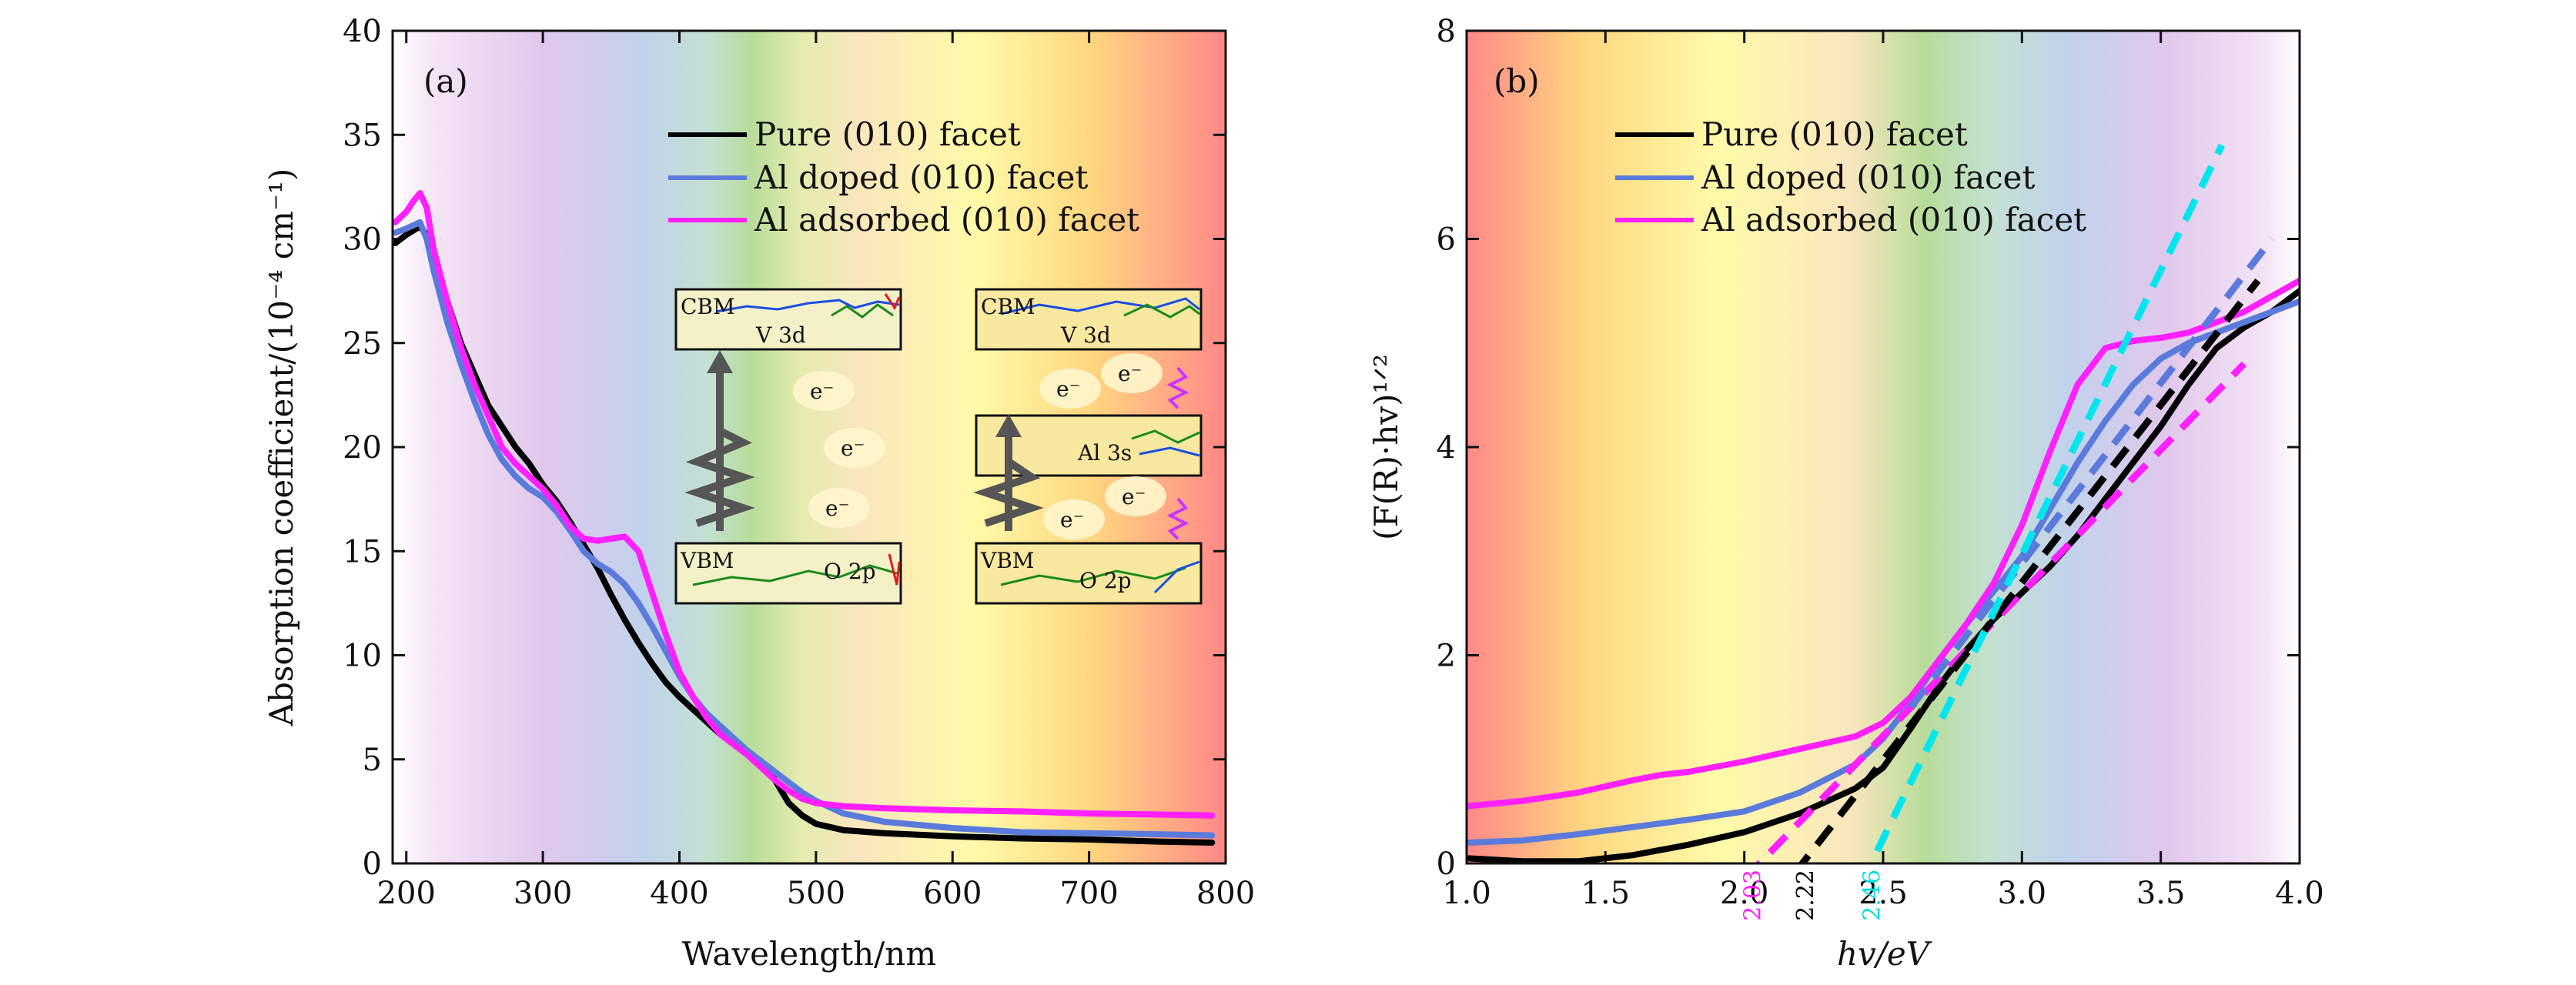 This screenshot has width=2576, height=985. I want to click on arrow-head-right, so click(1009, 425).